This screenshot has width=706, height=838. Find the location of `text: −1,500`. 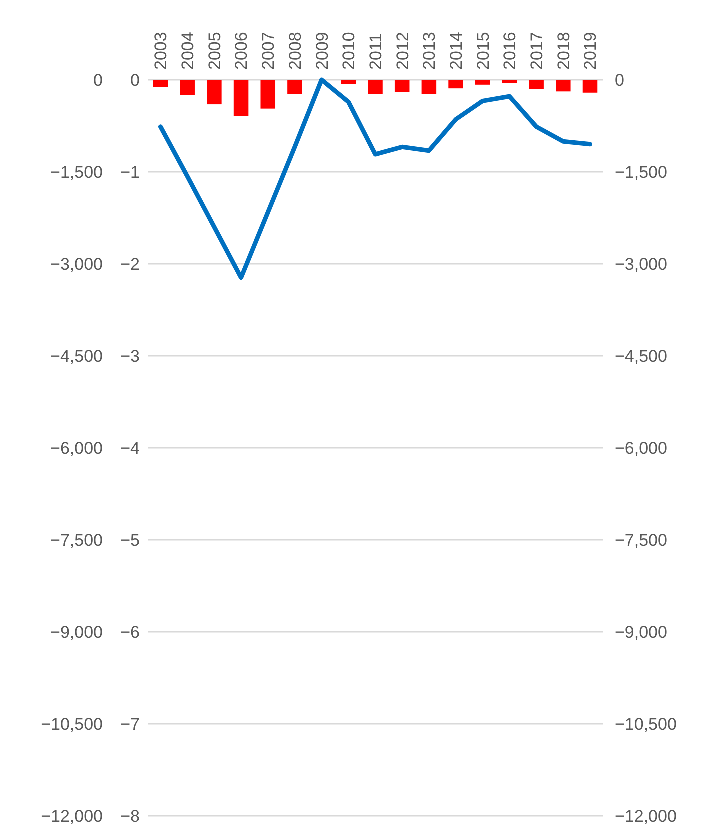

text: −1,500 is located at coordinates (641, 172).